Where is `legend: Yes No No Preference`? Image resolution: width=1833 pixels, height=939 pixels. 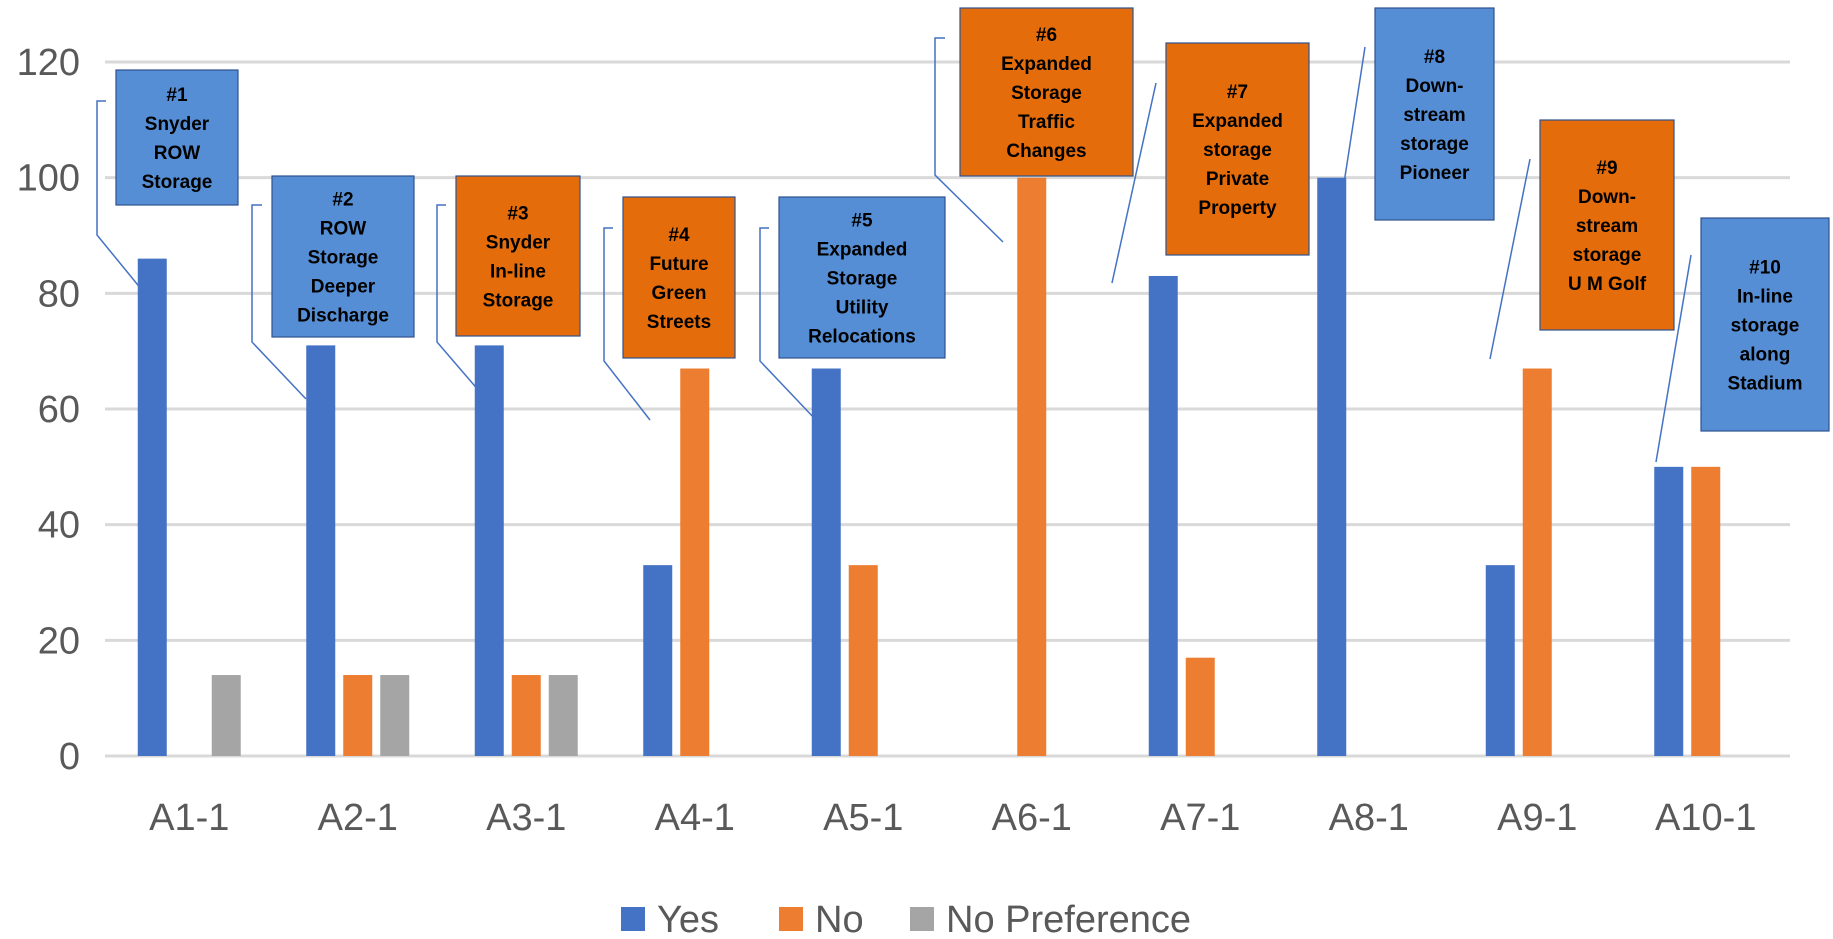 legend: Yes No No Preference is located at coordinates (906, 919).